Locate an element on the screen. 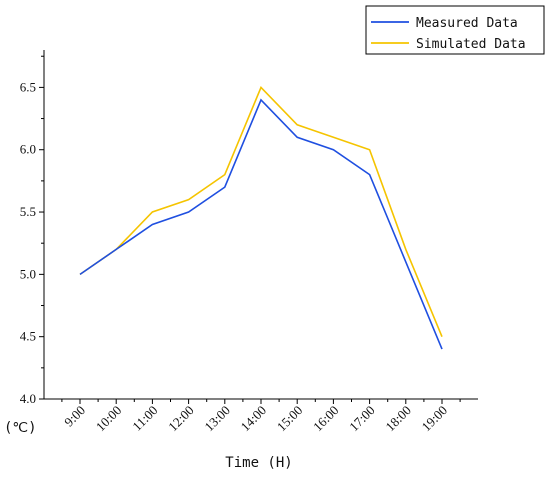  x-tick-label: 19:00 is located at coordinates (435, 419).